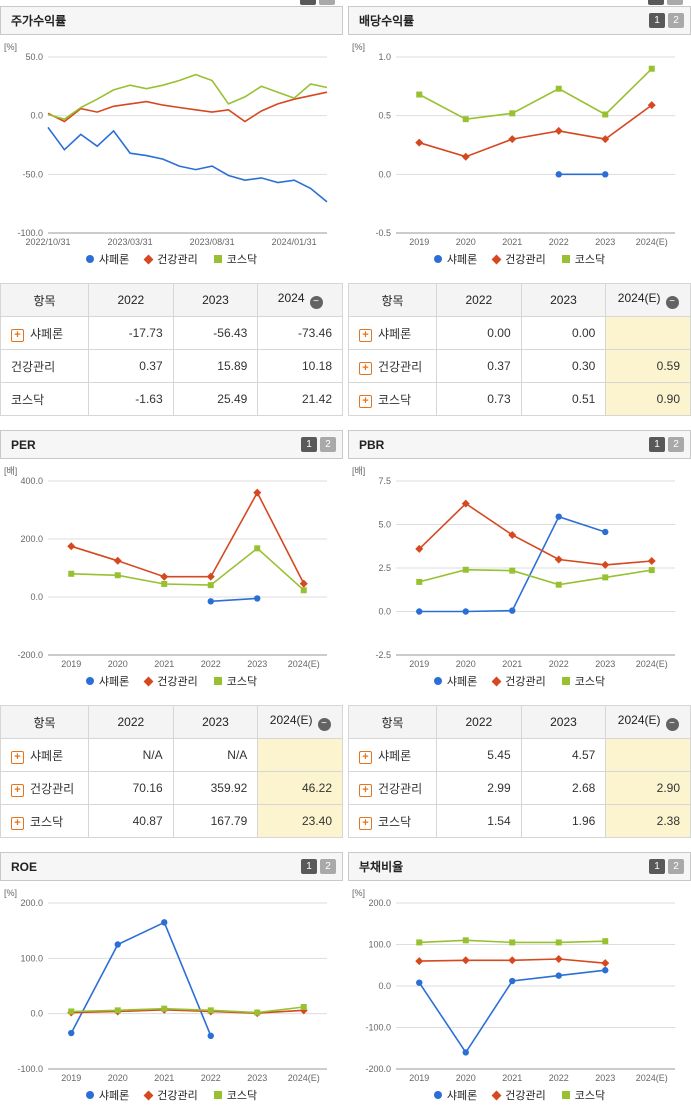 This screenshot has height=1115, width=691. What do you see at coordinates (34, 57) in the screenshot?
I see `svg-text: 50.0` at bounding box center [34, 57].